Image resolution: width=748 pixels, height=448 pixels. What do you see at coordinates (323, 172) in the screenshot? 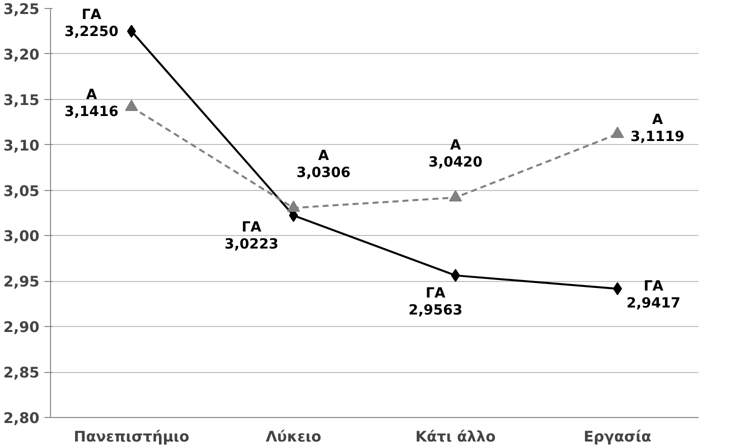
I see `data-label: 3,0306` at bounding box center [323, 172].